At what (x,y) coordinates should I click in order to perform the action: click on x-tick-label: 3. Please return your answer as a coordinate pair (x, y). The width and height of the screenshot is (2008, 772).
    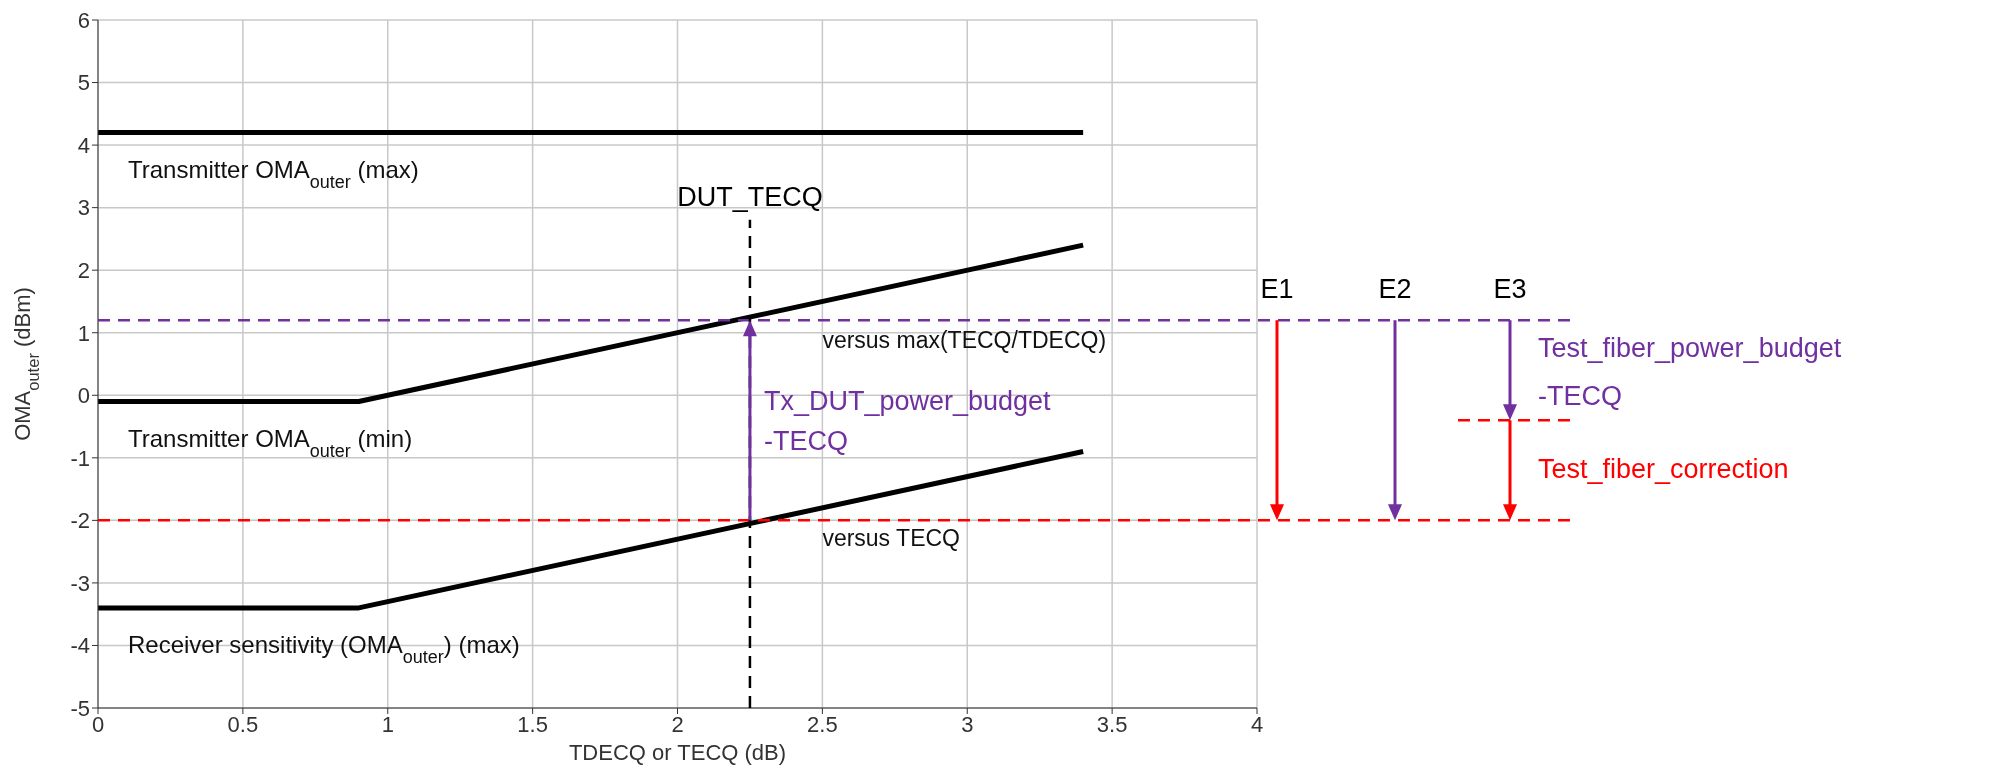
    Looking at the image, I should click on (967, 724).